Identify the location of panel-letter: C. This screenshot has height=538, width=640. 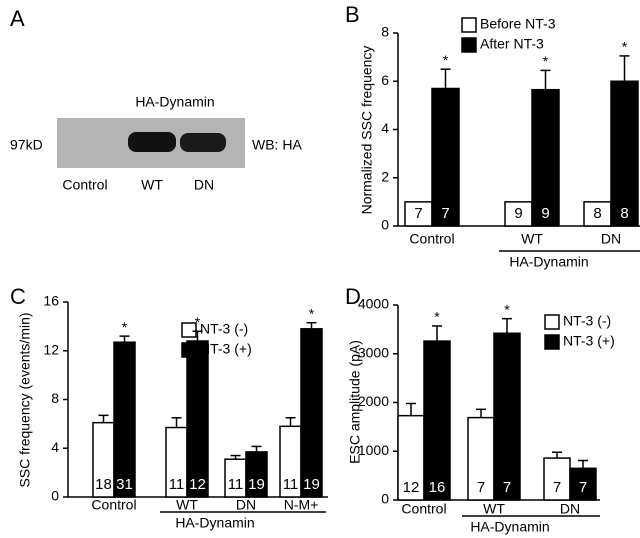
(18, 296).